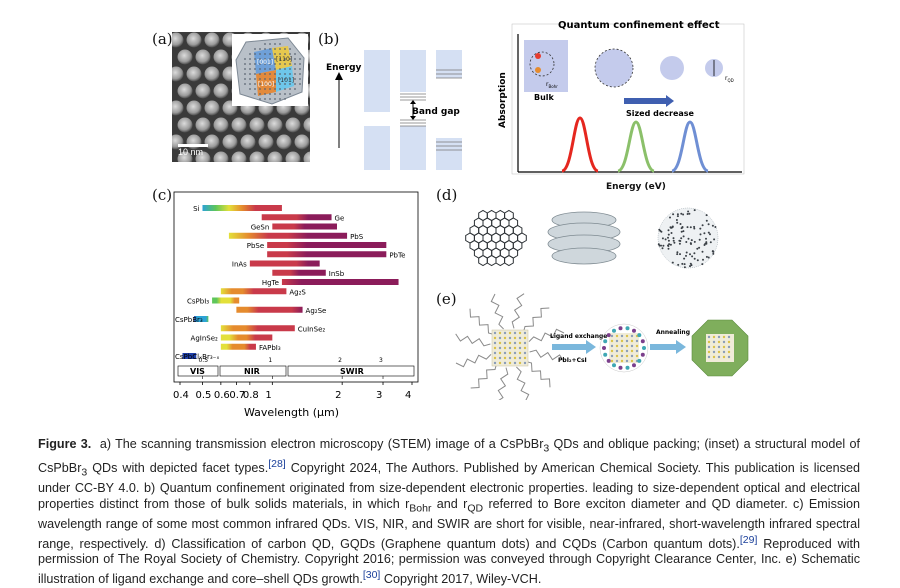 The height and width of the screenshot is (588, 900). Describe the element at coordinates (265, 62) in the screenshot. I see `facet-001-label: [001]` at that location.